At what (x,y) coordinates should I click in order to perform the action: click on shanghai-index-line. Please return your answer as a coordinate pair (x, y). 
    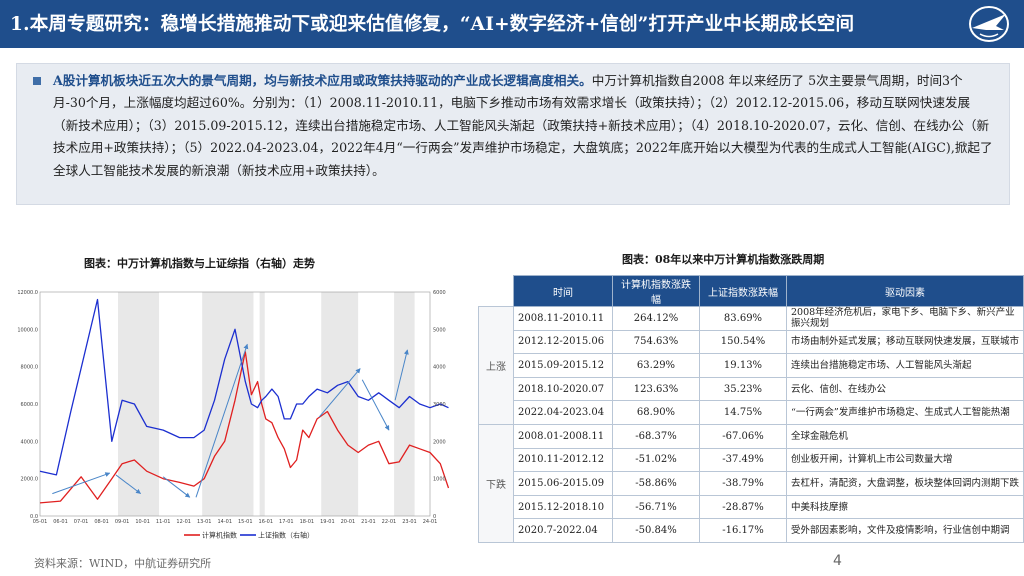
    Looking at the image, I should click on (244, 387).